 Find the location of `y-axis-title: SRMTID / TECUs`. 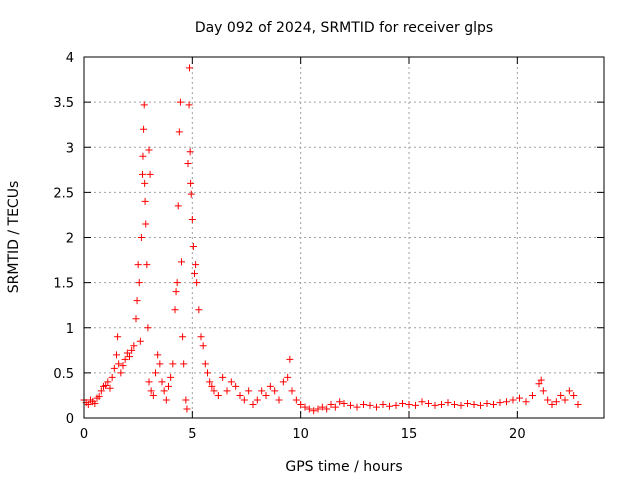

y-axis-title: SRMTID / TECUs is located at coordinates (14, 237).